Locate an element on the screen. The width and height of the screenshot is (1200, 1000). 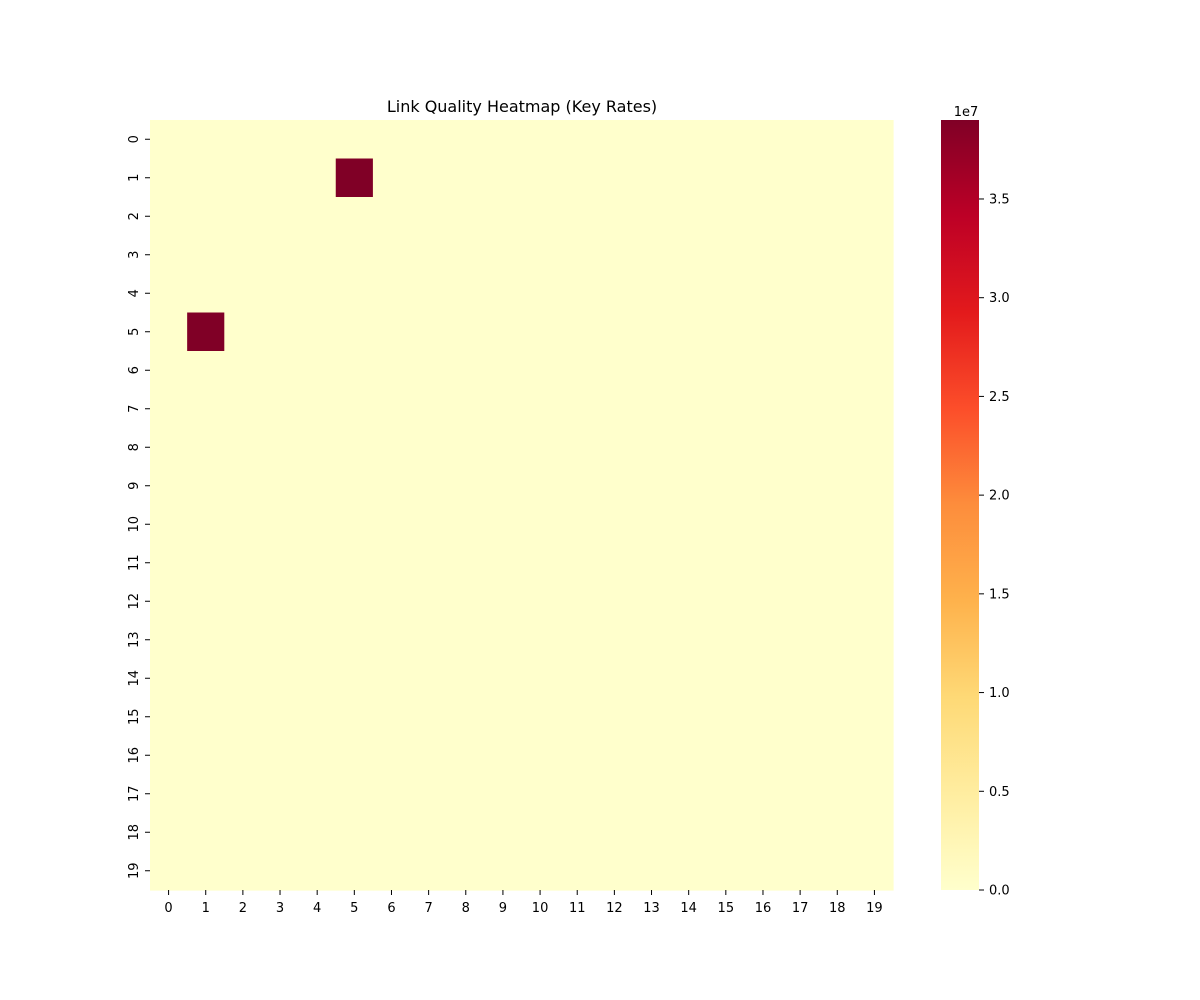
heatmap-cell-r6-c11 is located at coordinates (577, 371).